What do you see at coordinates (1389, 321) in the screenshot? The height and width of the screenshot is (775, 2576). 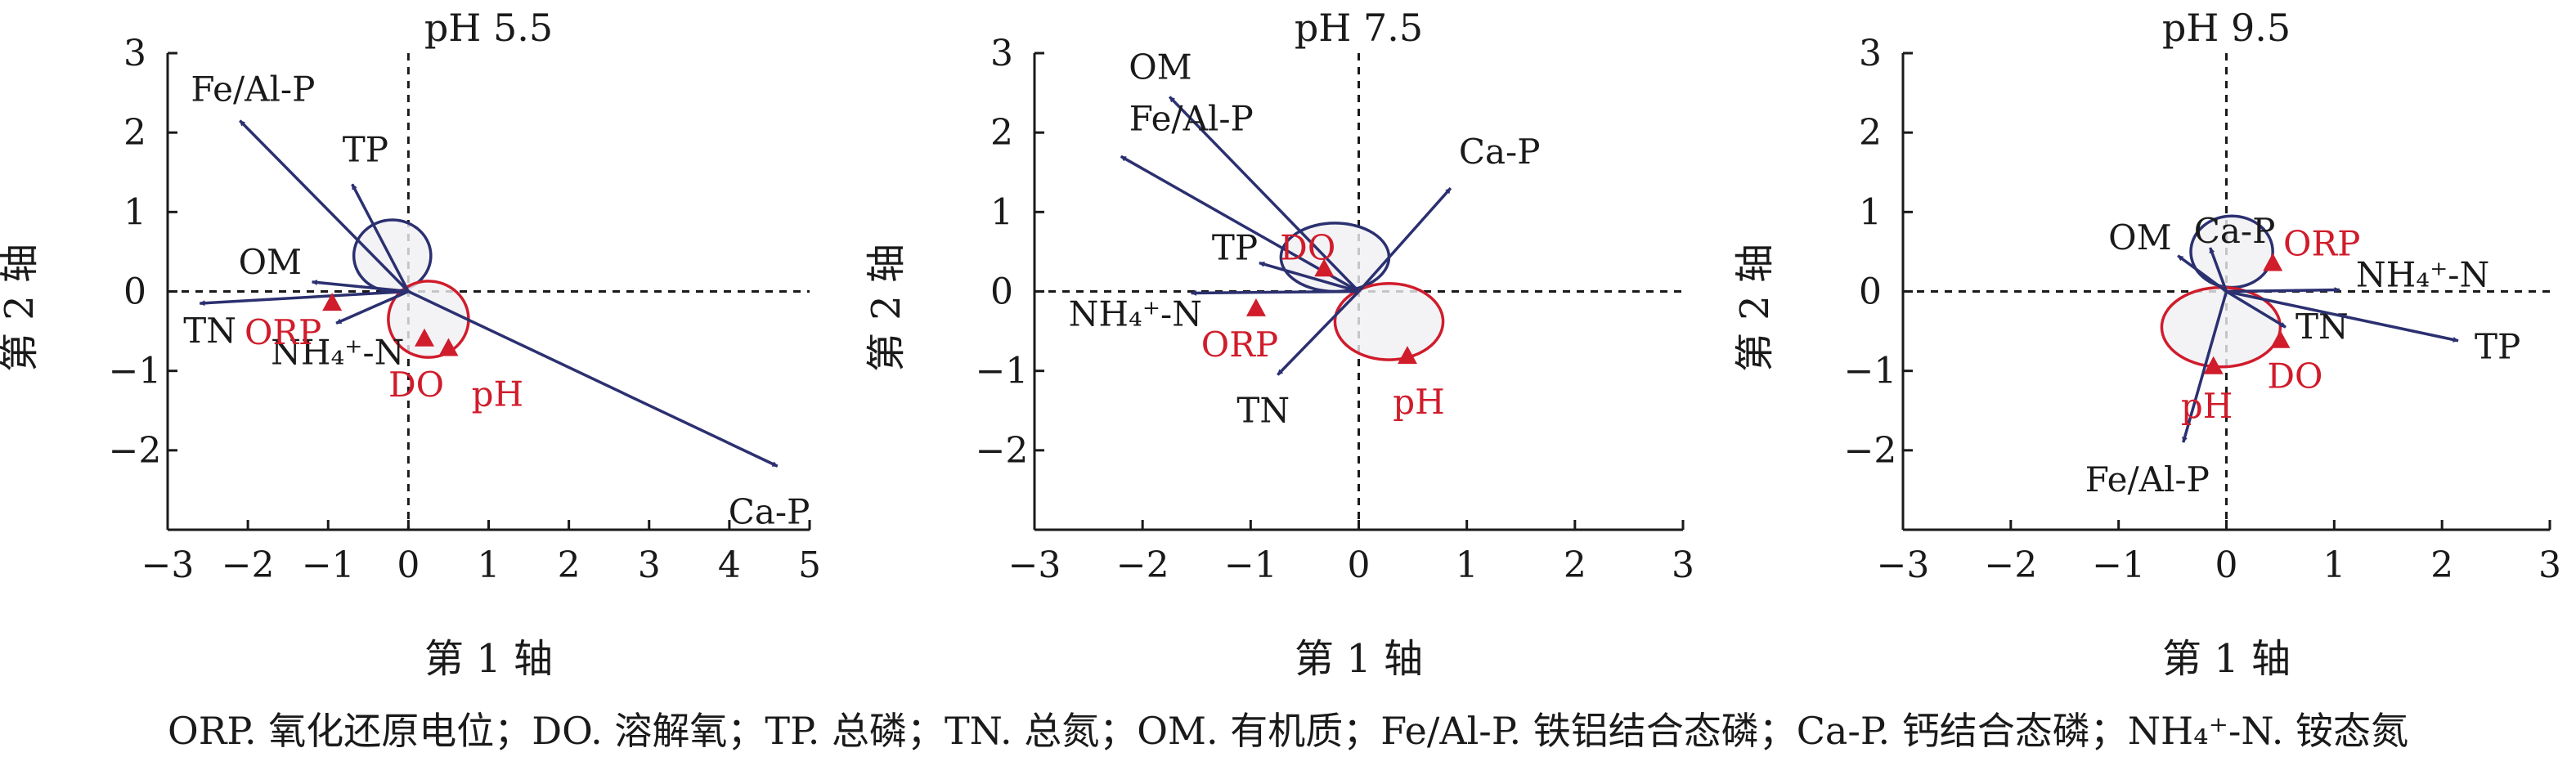 I see `grouping-ellipse` at bounding box center [1389, 321].